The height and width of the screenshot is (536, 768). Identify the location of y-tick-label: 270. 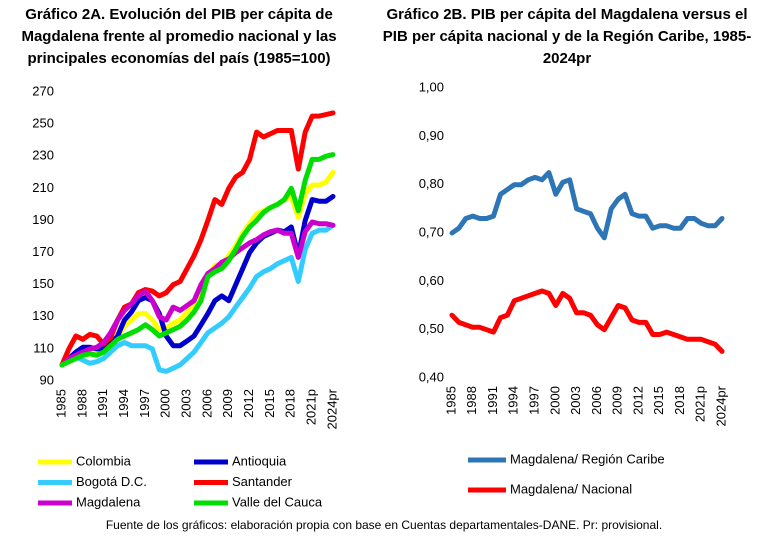
(43, 90).